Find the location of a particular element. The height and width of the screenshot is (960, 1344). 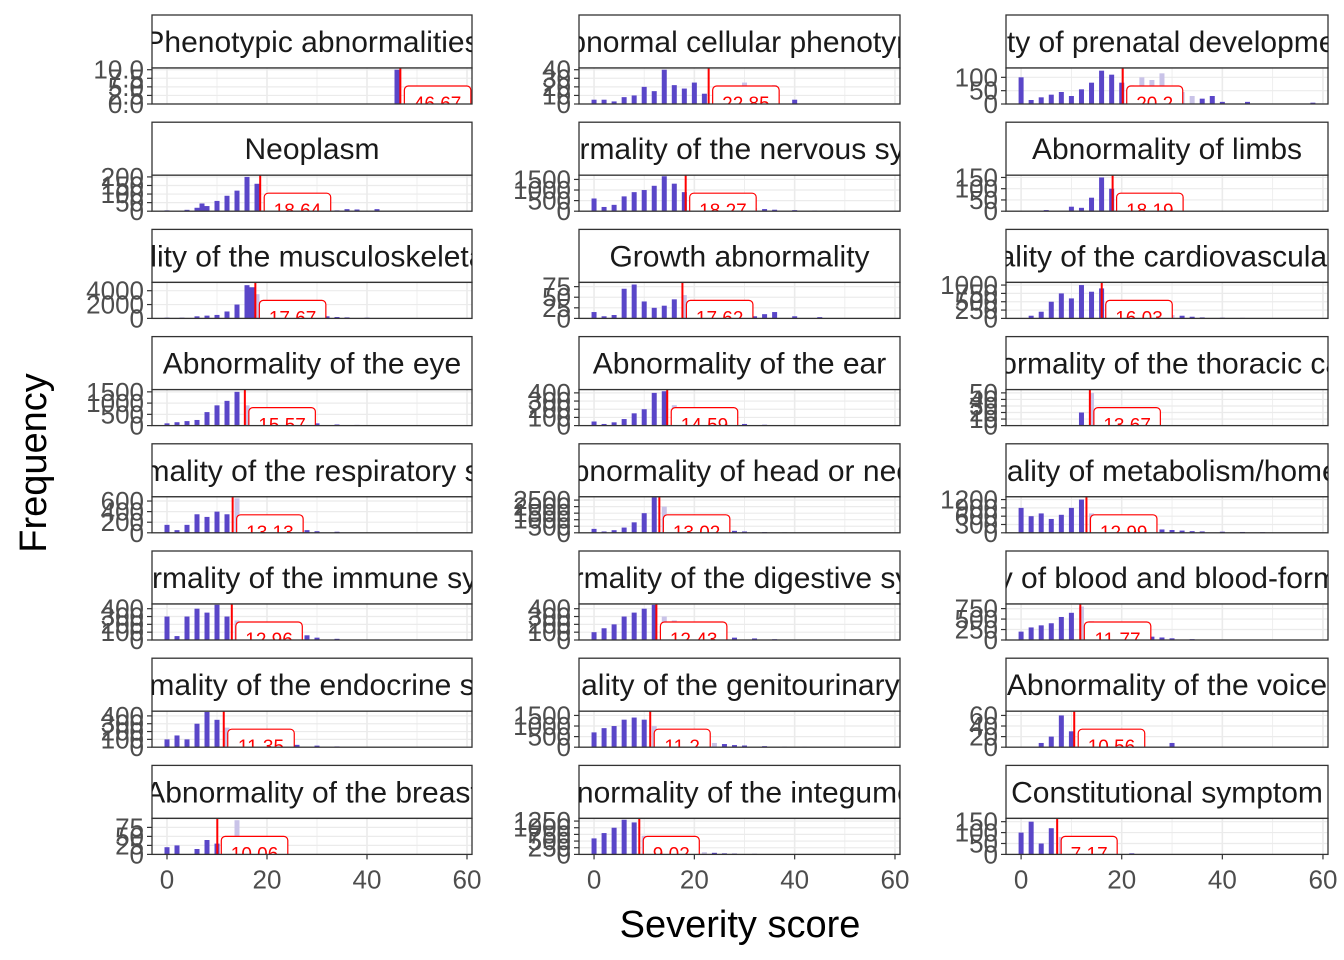

plot-content: 16.03 is located at coordinates (1167, 300).